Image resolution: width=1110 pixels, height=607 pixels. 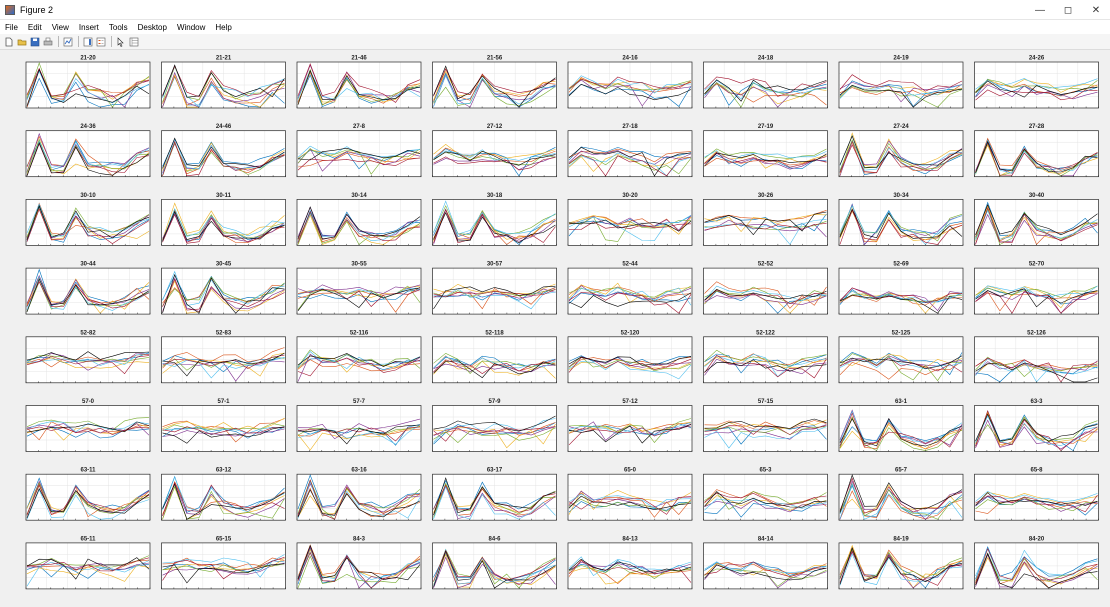 What do you see at coordinates (1036, 288) in the screenshot?
I see `subplot-52-70: 52-70` at bounding box center [1036, 288].